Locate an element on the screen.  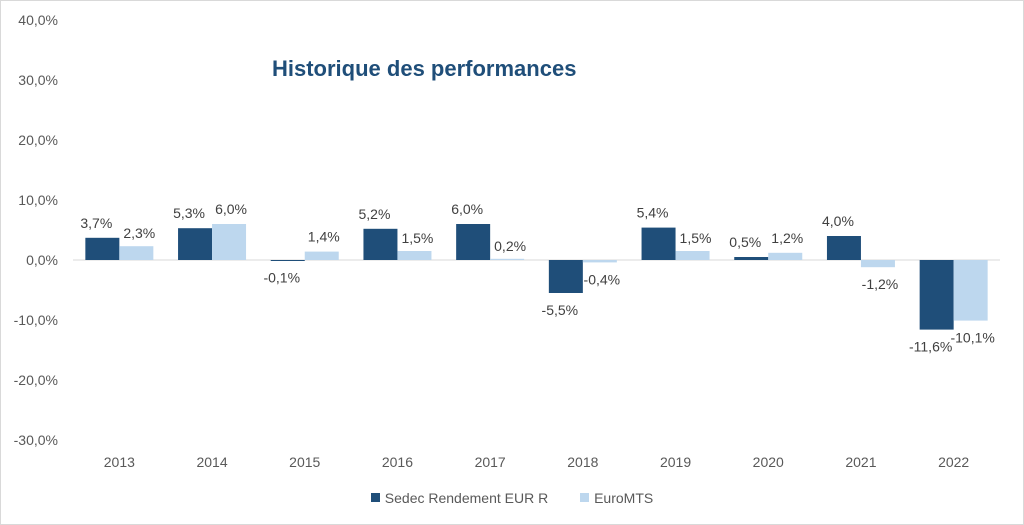
x-tick-label: 2016 is located at coordinates (397, 462).